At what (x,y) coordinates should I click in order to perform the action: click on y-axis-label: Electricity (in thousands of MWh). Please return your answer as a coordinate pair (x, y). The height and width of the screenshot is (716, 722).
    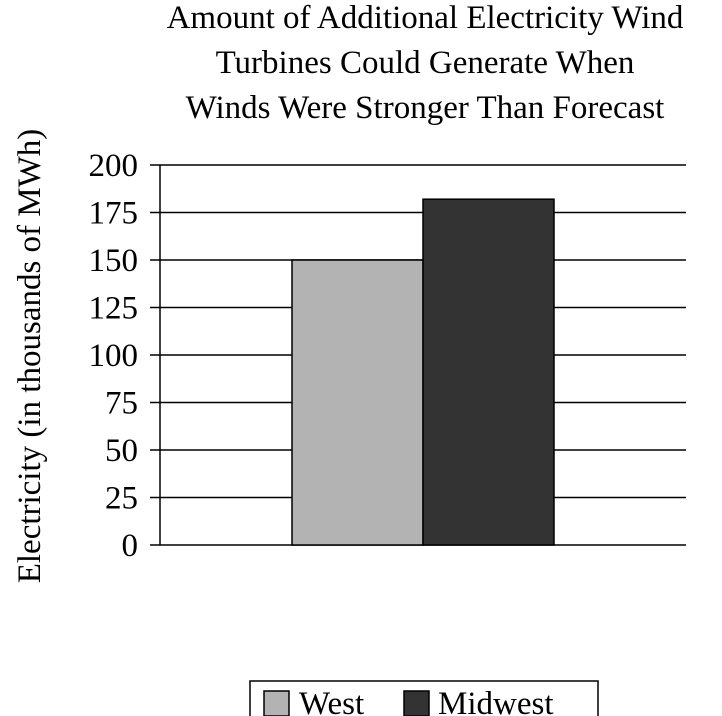
    Looking at the image, I should click on (30, 356).